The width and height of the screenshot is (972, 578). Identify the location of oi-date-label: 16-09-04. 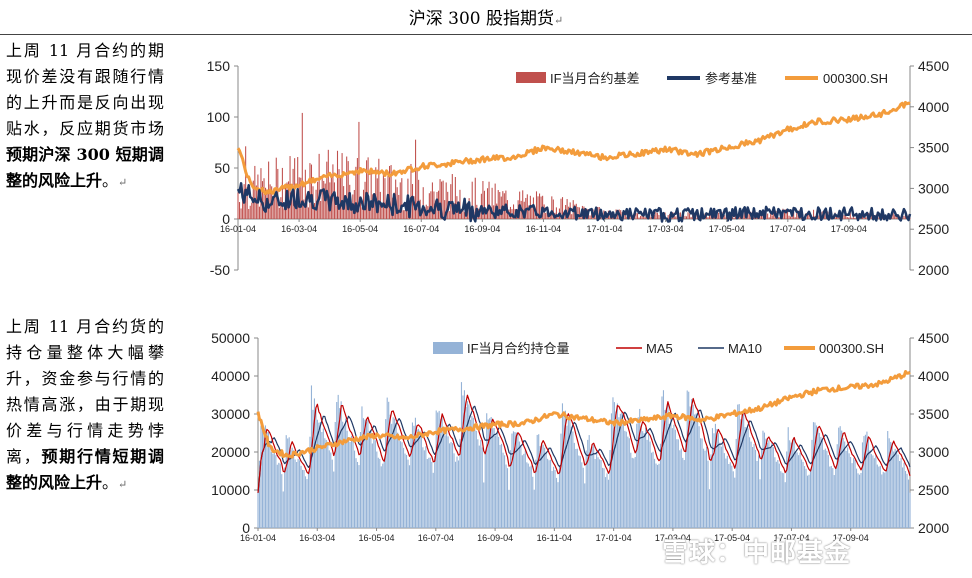
(495, 538).